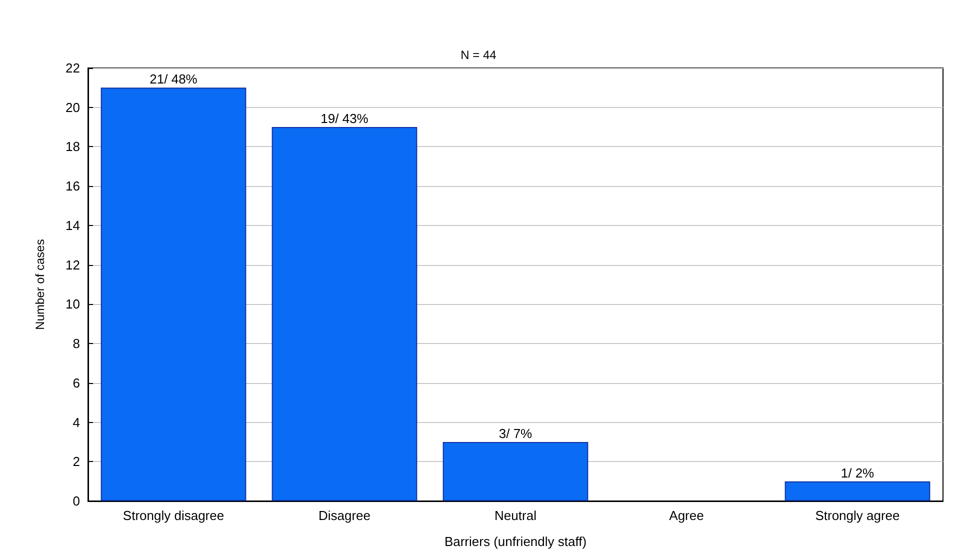  I want to click on data-label: 19/ 43%, so click(344, 118).